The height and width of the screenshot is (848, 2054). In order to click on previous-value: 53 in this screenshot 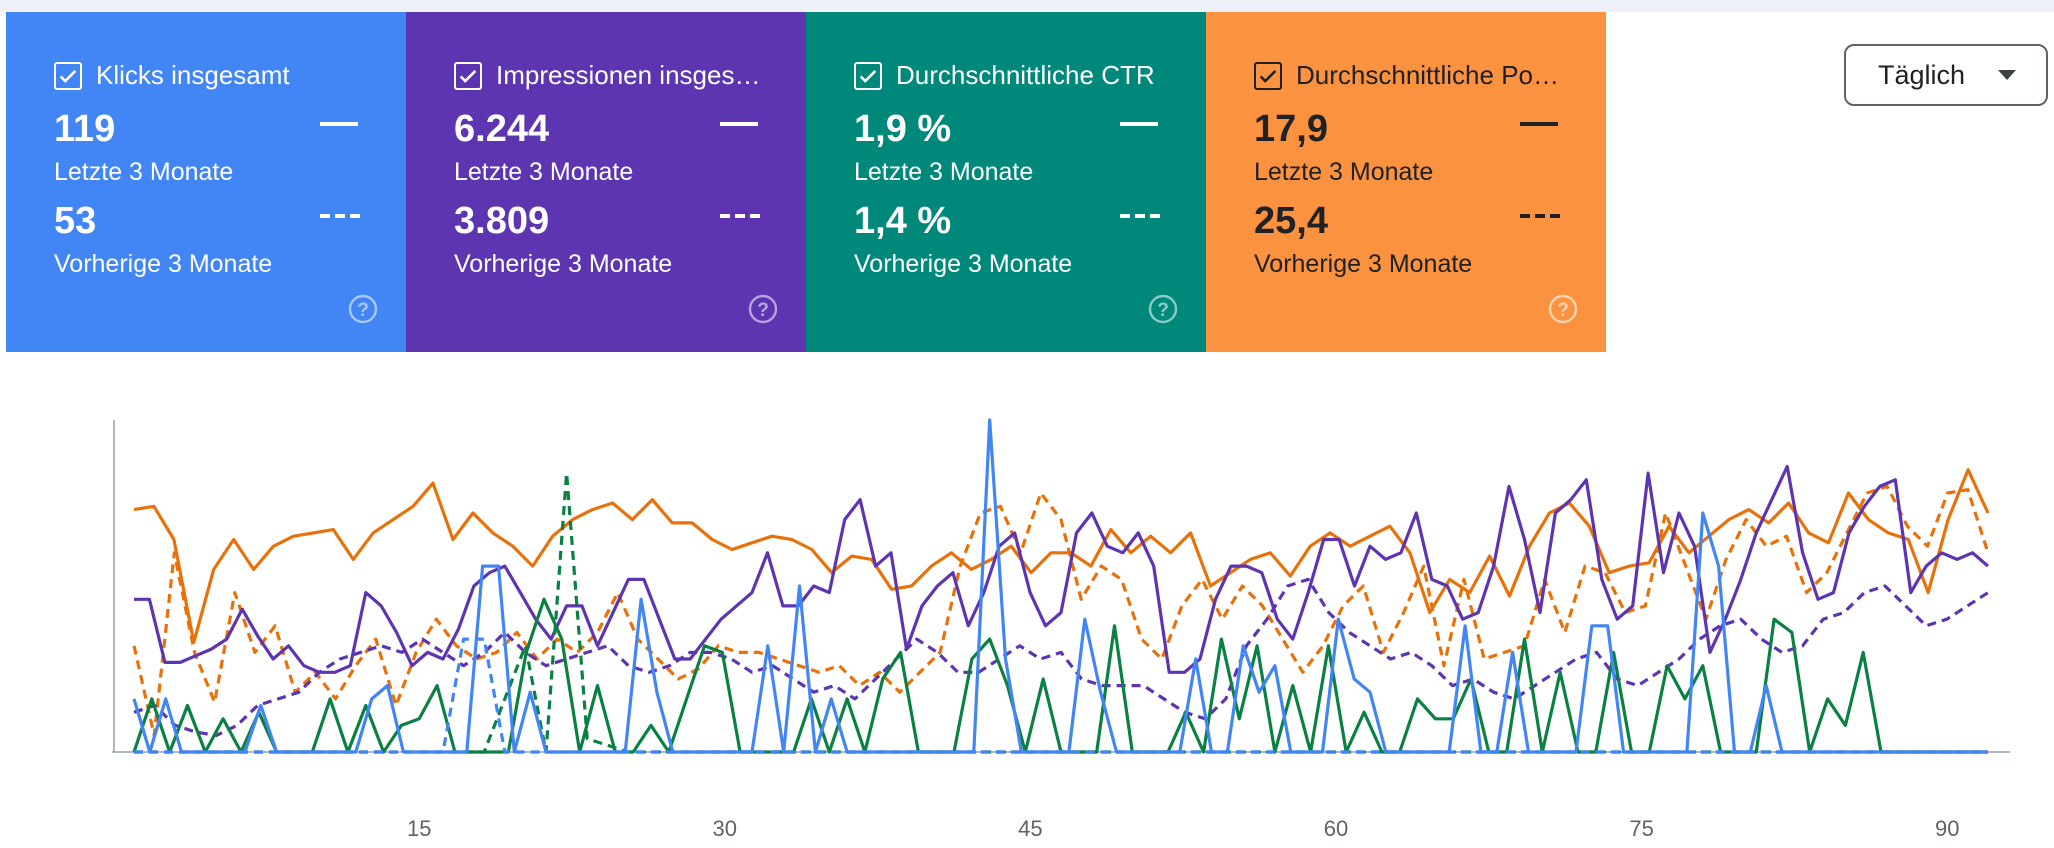, I will do `click(75, 221)`.